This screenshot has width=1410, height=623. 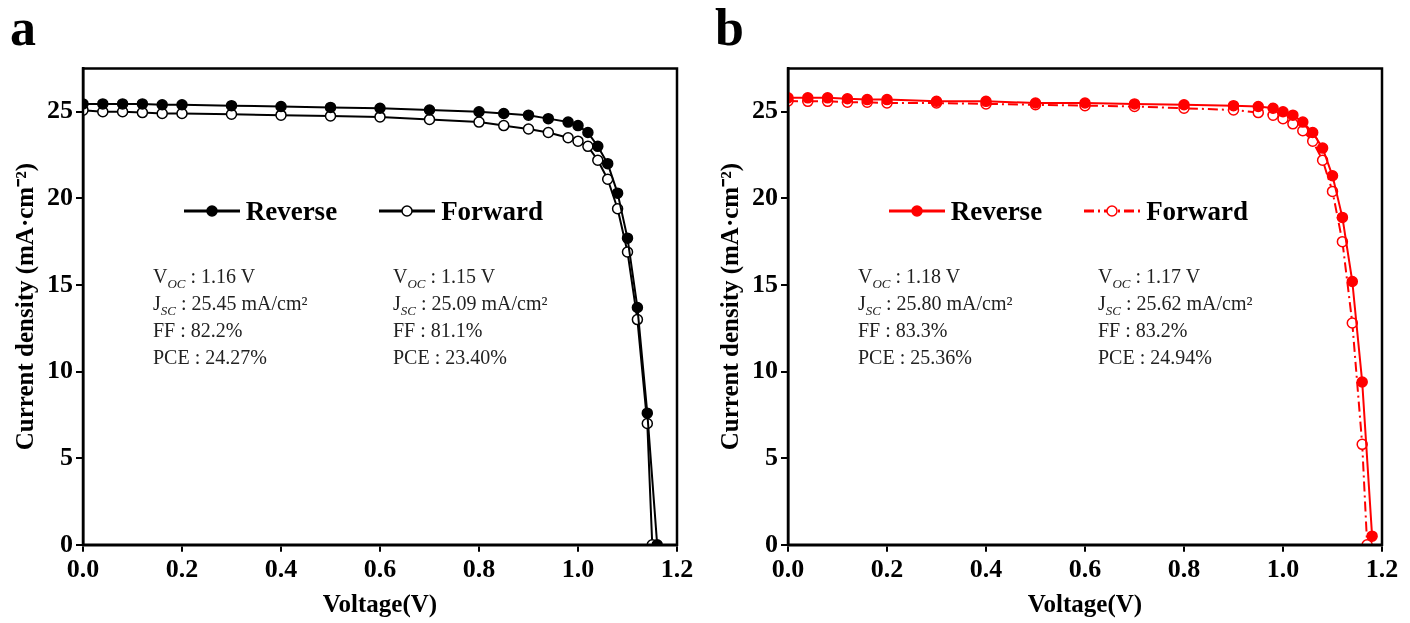 I want to click on annotation: J$_{SC}$ : 25.62 mA/cm², so click(x=1175, y=305).